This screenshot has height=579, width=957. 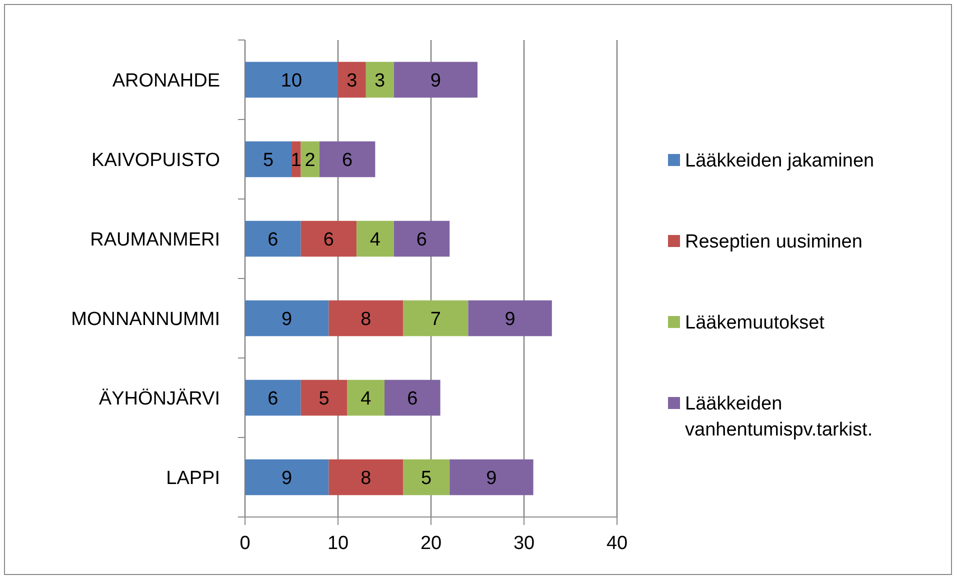 I want to click on data-label: 7, so click(x=435, y=319).